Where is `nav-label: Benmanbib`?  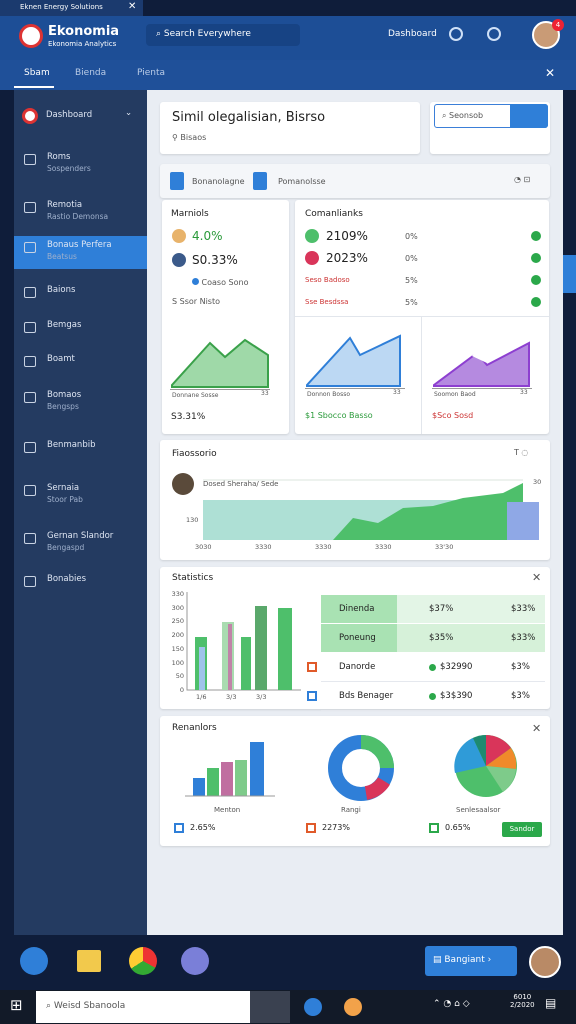
nav-label: Benmanbib is located at coordinates (71, 445).